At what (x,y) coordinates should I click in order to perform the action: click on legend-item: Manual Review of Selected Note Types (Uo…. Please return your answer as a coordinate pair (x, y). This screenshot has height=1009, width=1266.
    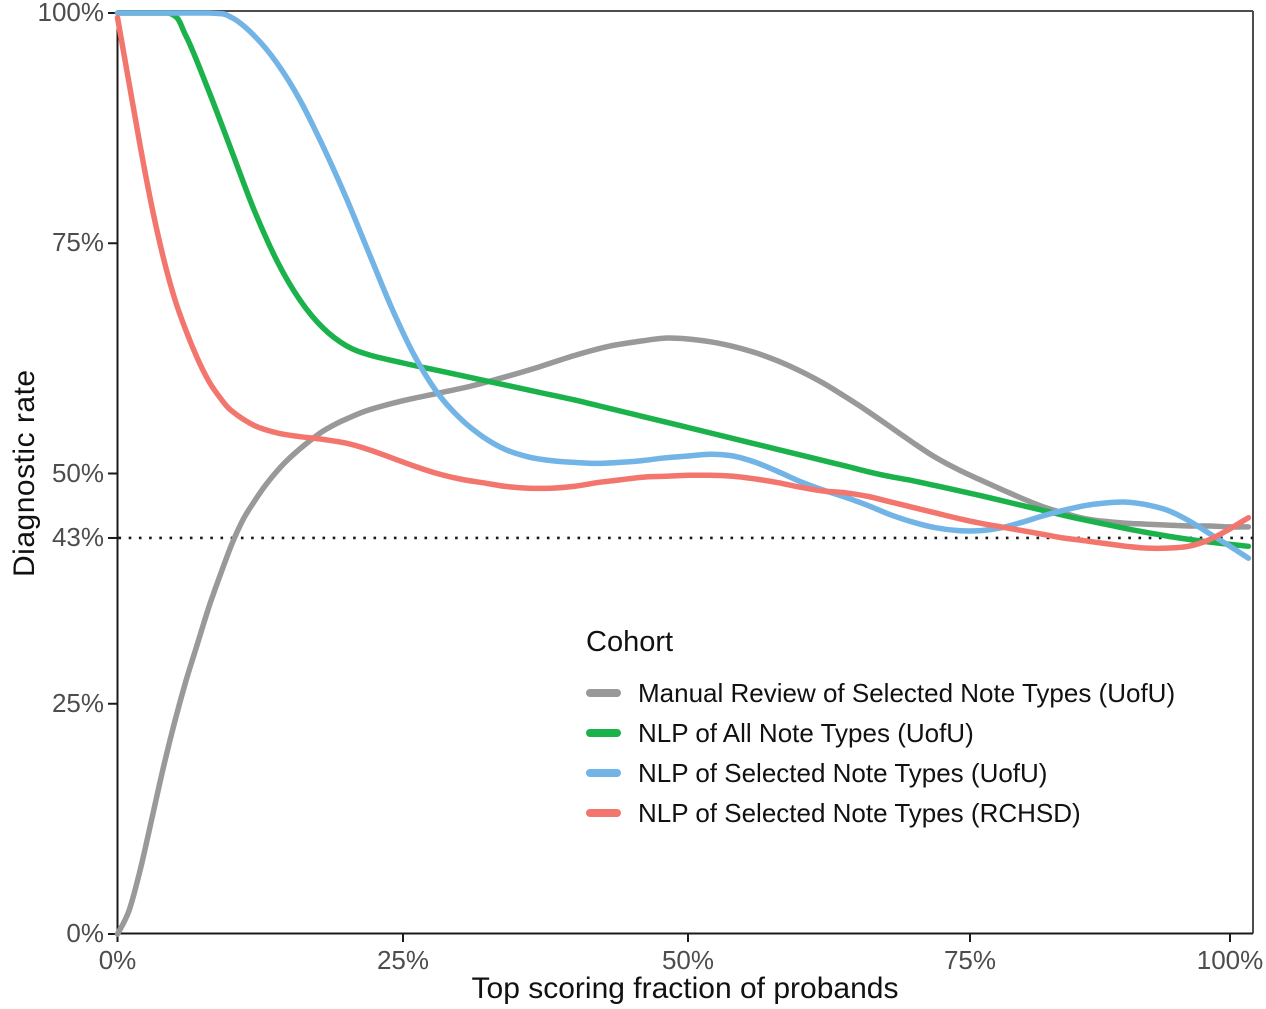
    Looking at the image, I should click on (880, 693).